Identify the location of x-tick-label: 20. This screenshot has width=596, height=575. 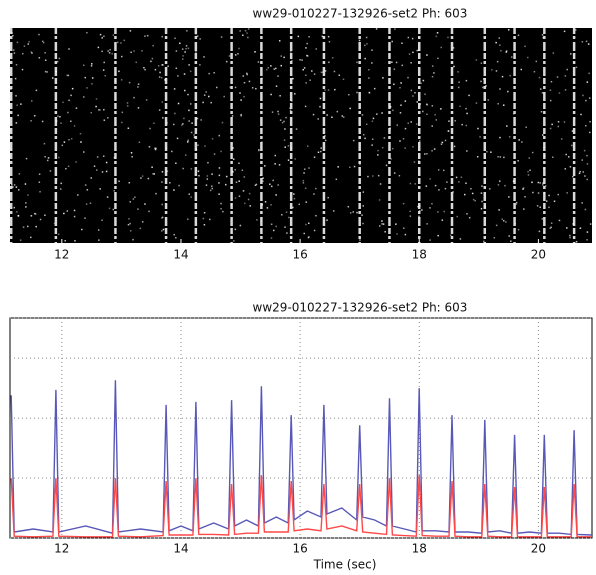
(538, 549).